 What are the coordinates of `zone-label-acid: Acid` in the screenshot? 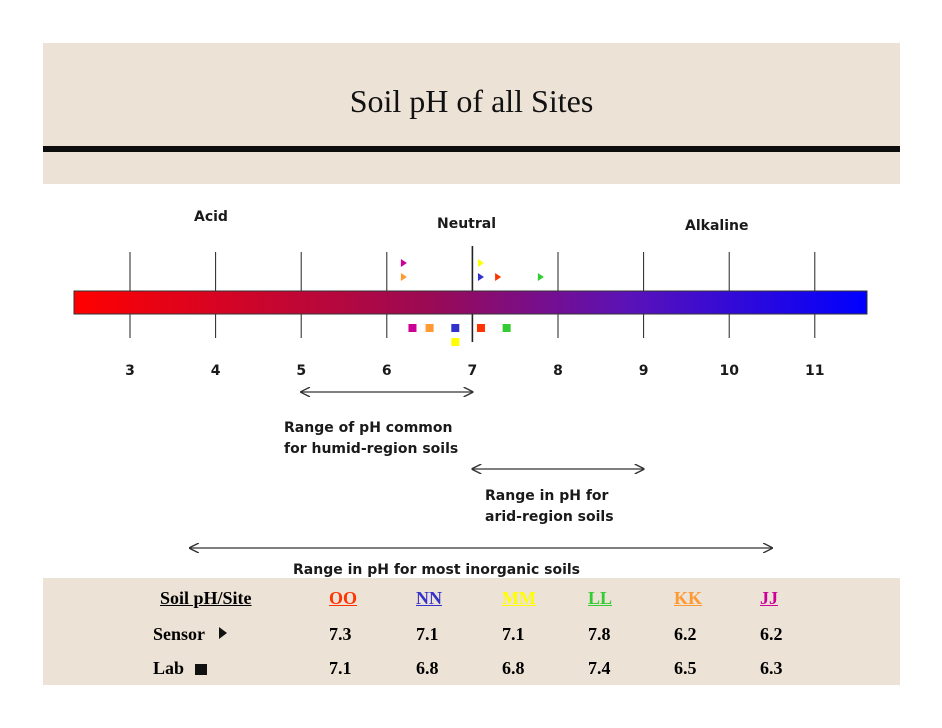 It's located at (211, 217).